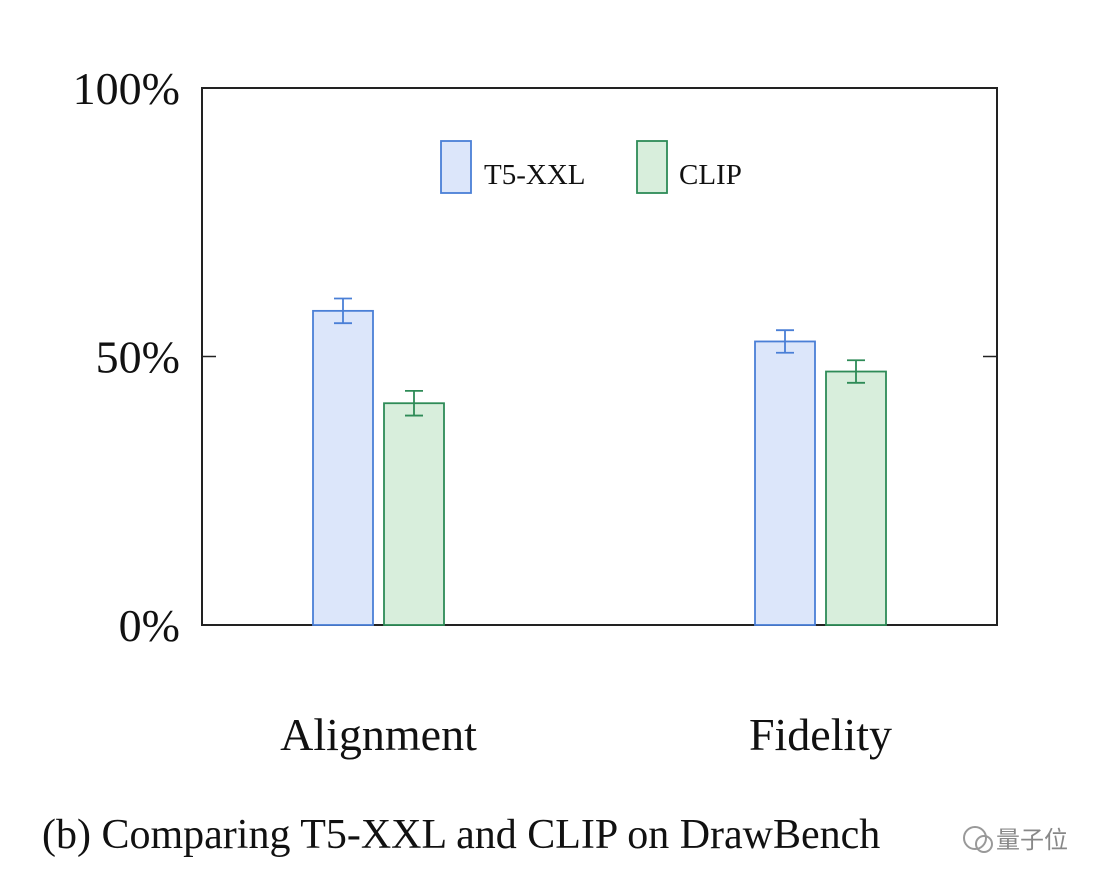  I want to click on bar-t5-xxl-alignment, so click(343, 467).